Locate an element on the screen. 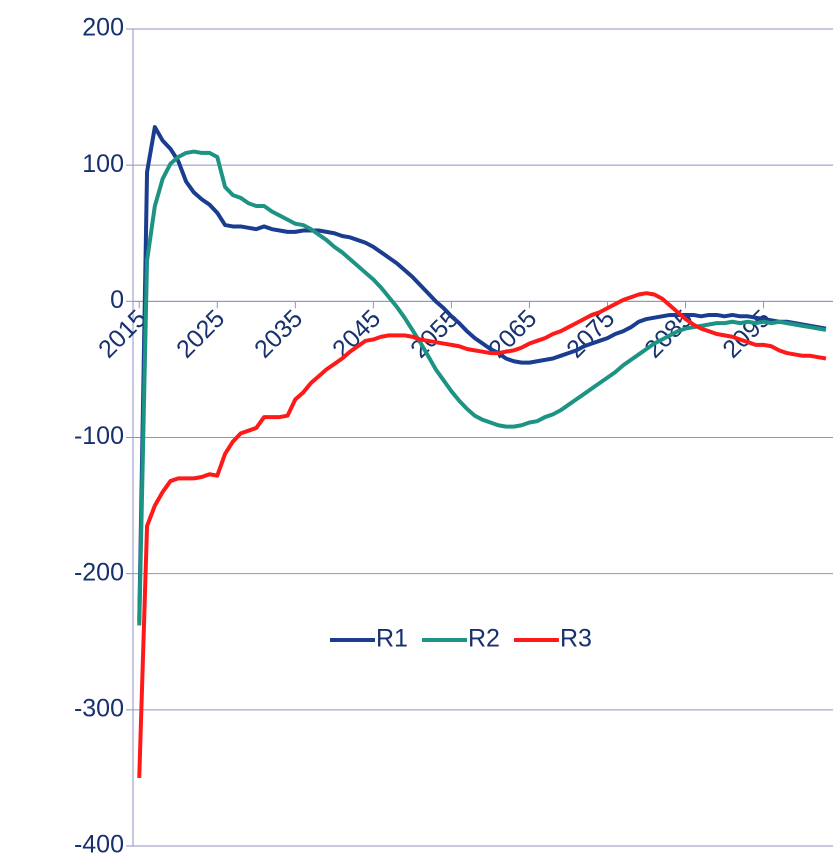  y-tick-label: -400 is located at coordinates (99, 845).